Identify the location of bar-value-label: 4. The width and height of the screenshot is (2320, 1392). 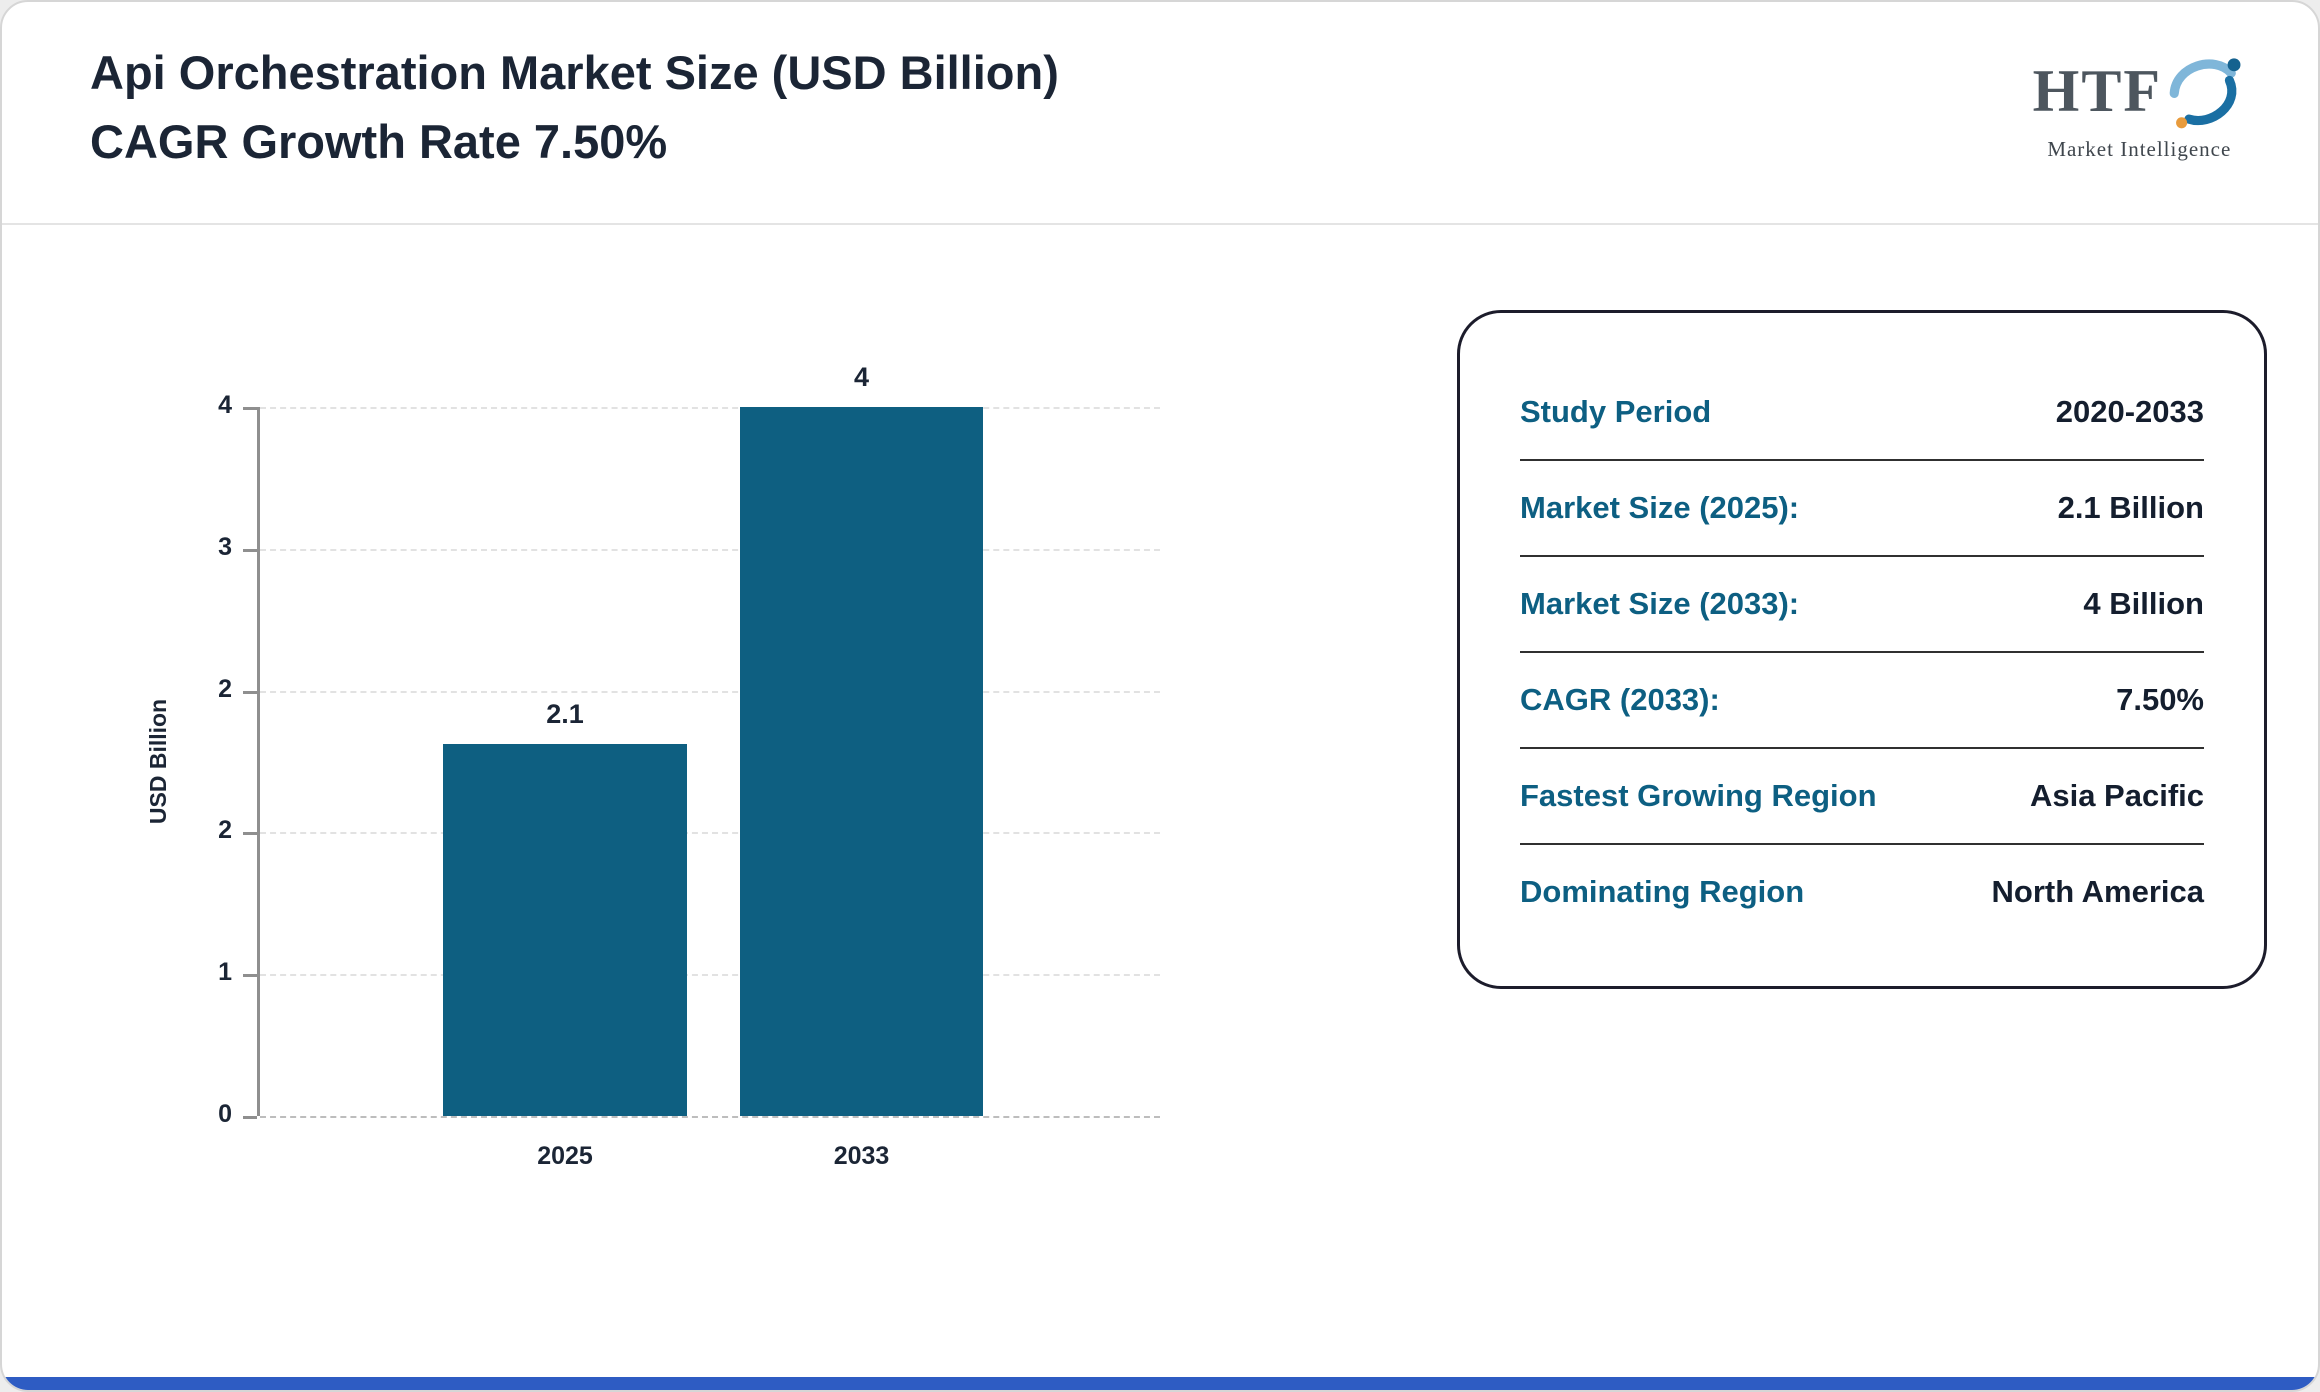
(861, 377).